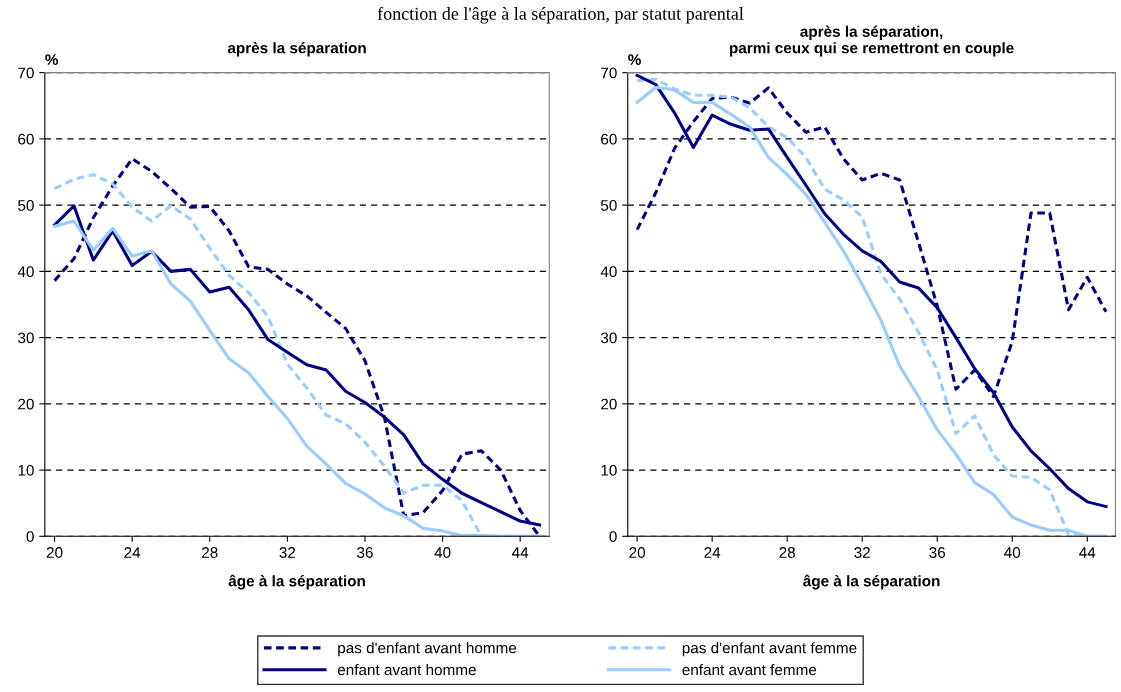 This screenshot has height=692, width=1121. Describe the element at coordinates (427, 649) in the screenshot. I see `legend-label: pas d'enfant avant homme` at that location.